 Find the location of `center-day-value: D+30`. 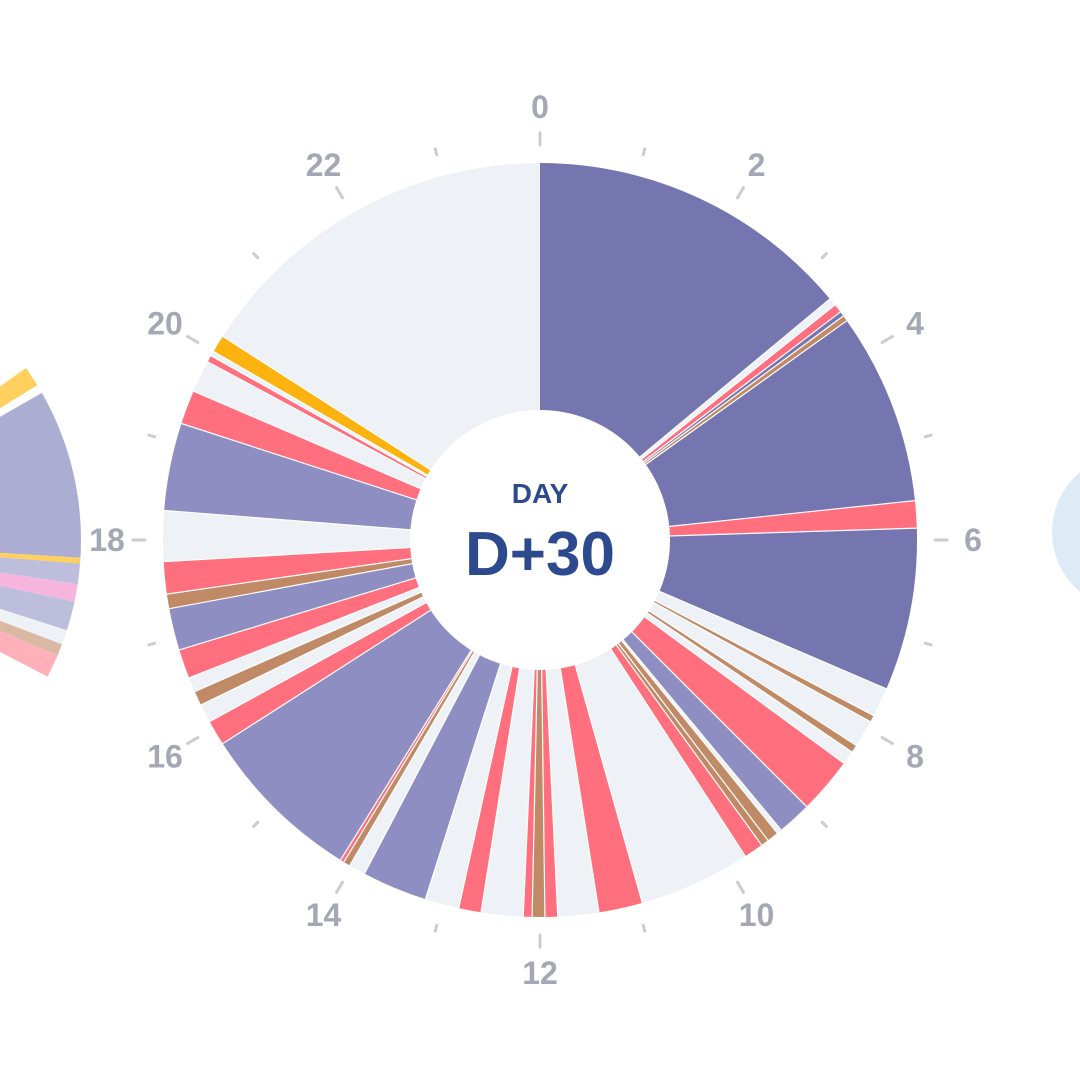

center-day-value: D+30 is located at coordinates (540, 554).